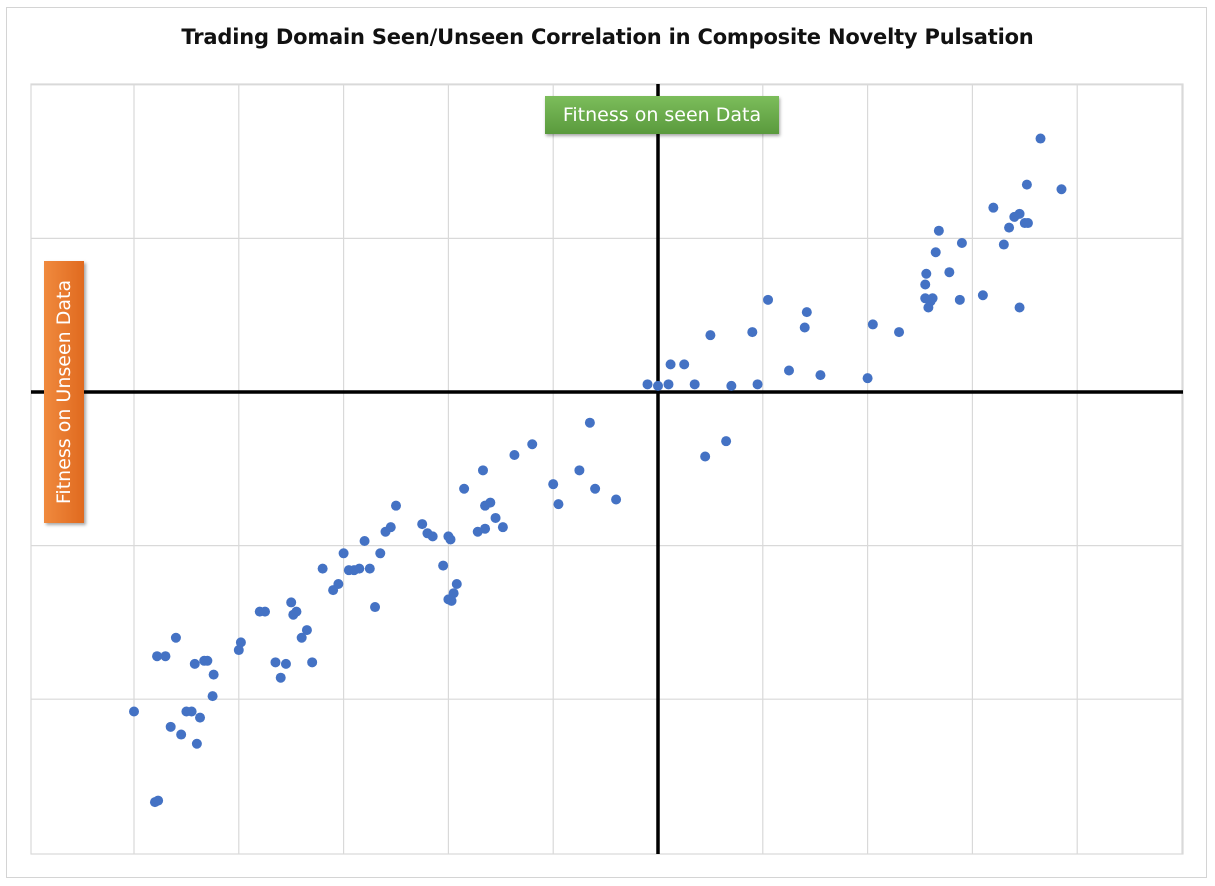 The image size is (1215, 886). I want to click on x-axis-label: Fitness on seen Data, so click(662, 115).